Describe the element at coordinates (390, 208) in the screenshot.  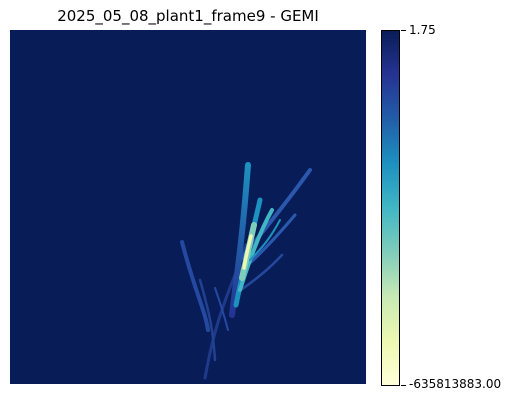
I see `colorbar` at that location.